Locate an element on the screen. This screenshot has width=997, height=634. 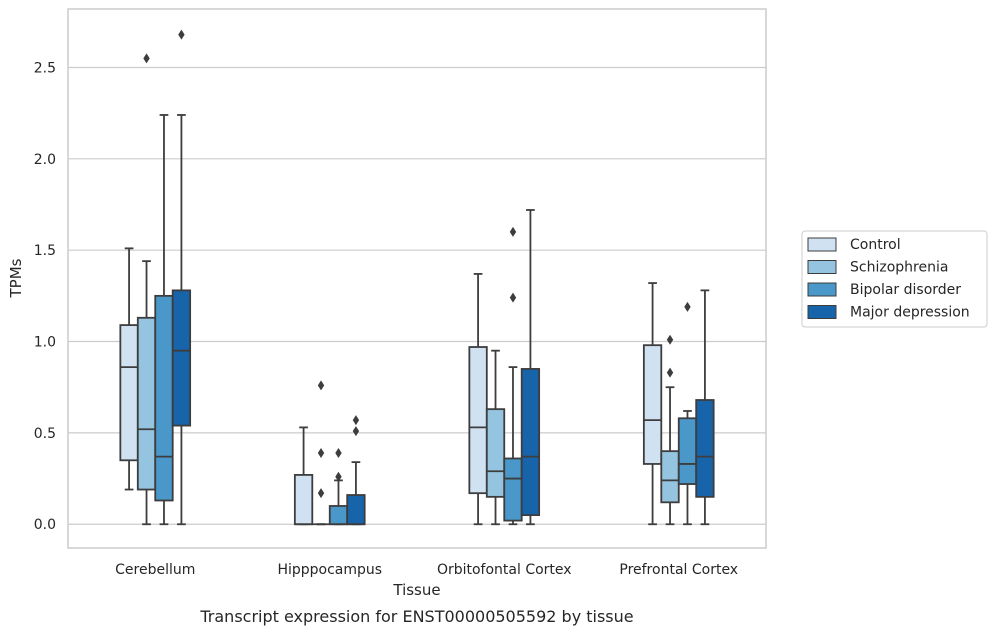
x-tick-label: Hipppocampus is located at coordinates (329, 570).